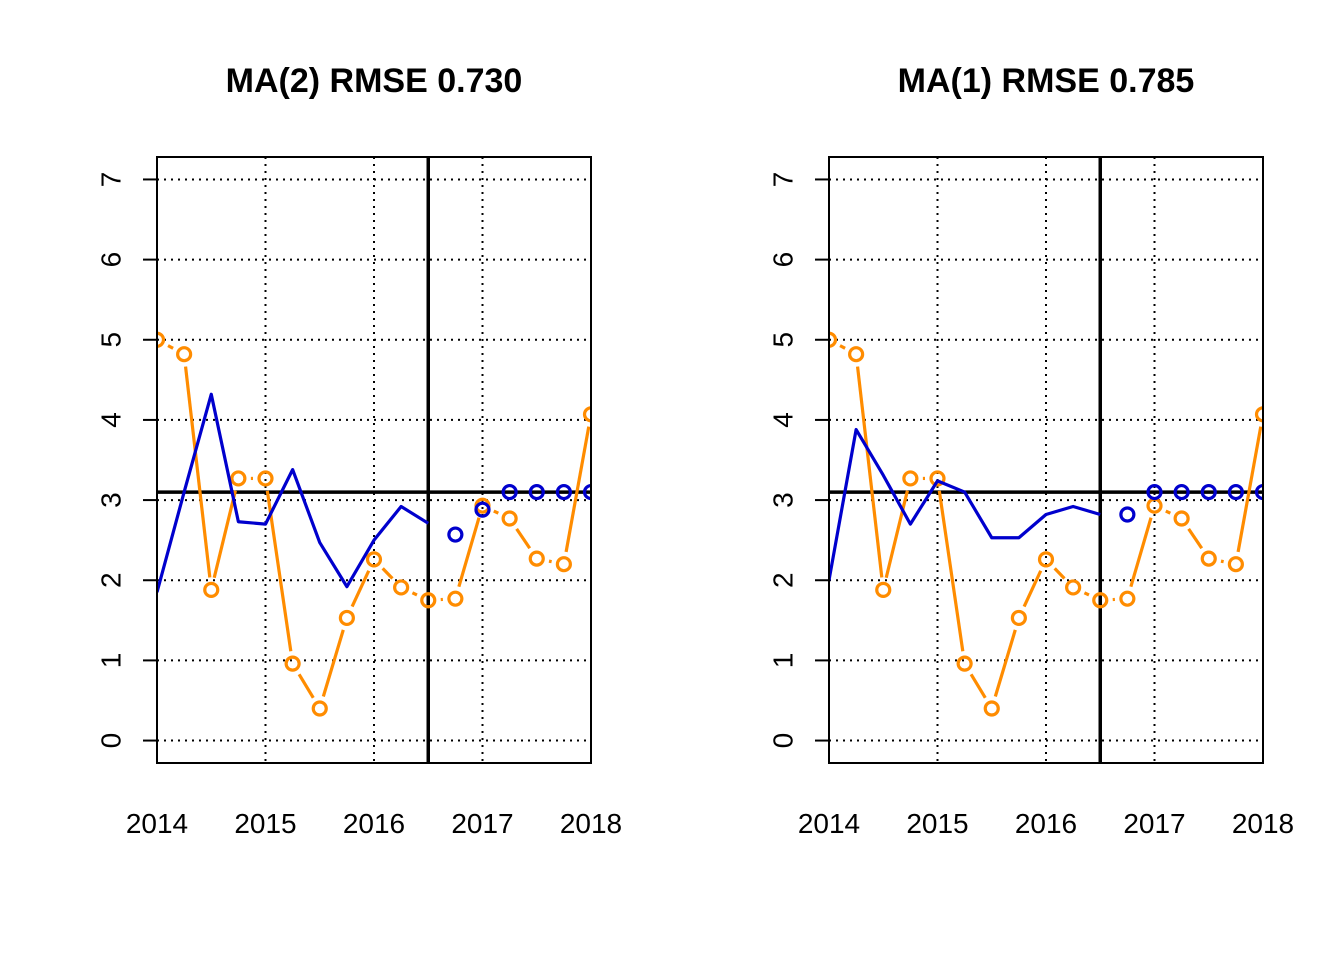 The width and height of the screenshot is (1344, 960). Describe the element at coordinates (829, 823) in the screenshot. I see `x-tick-label: 2014` at that location.